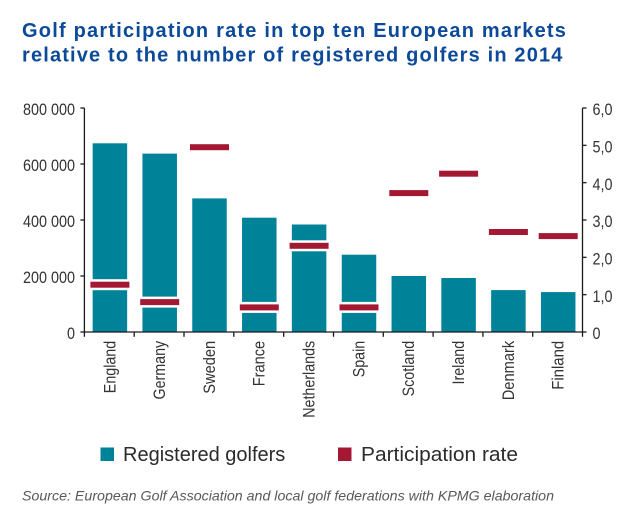  Describe the element at coordinates (603, 221) in the screenshot. I see `svg-text: 3,0` at that location.